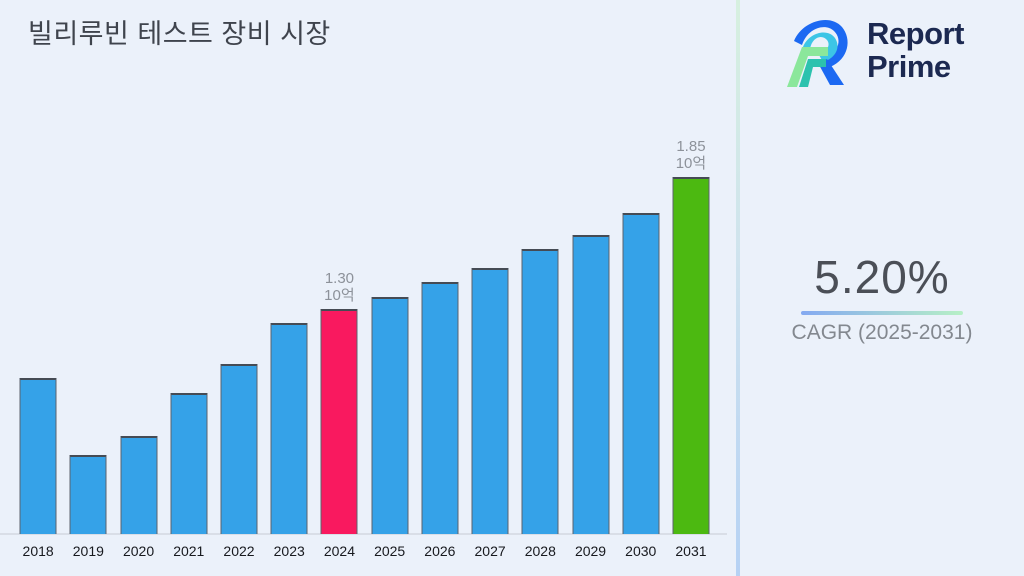 The width and height of the screenshot is (1024, 576). What do you see at coordinates (540, 551) in the screenshot?
I see `x-axis-label-2028: 2028` at bounding box center [540, 551].